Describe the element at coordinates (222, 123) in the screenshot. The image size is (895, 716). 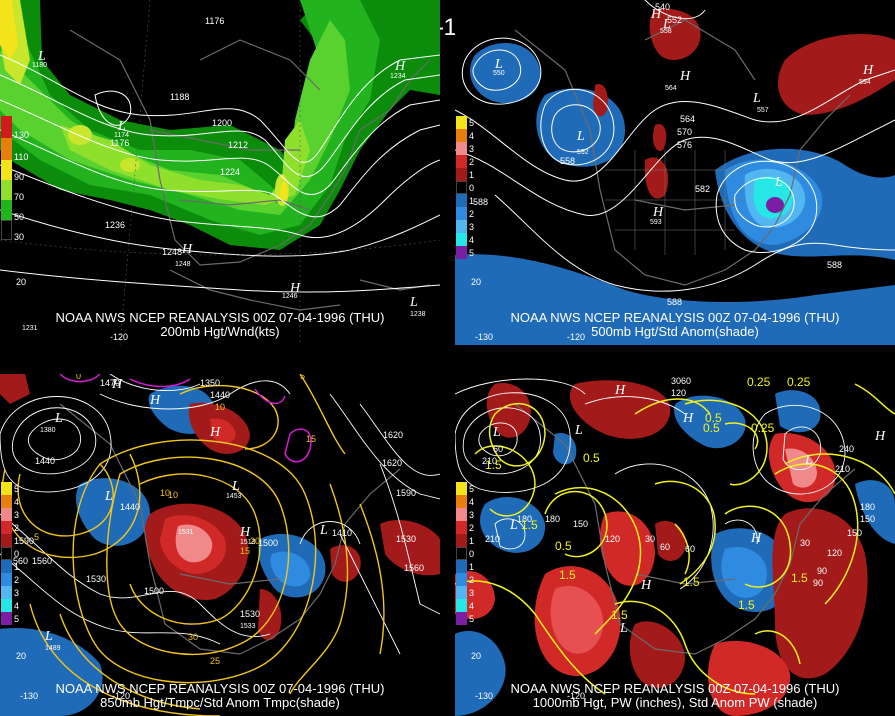
I see `contour-label: 1200` at that location.